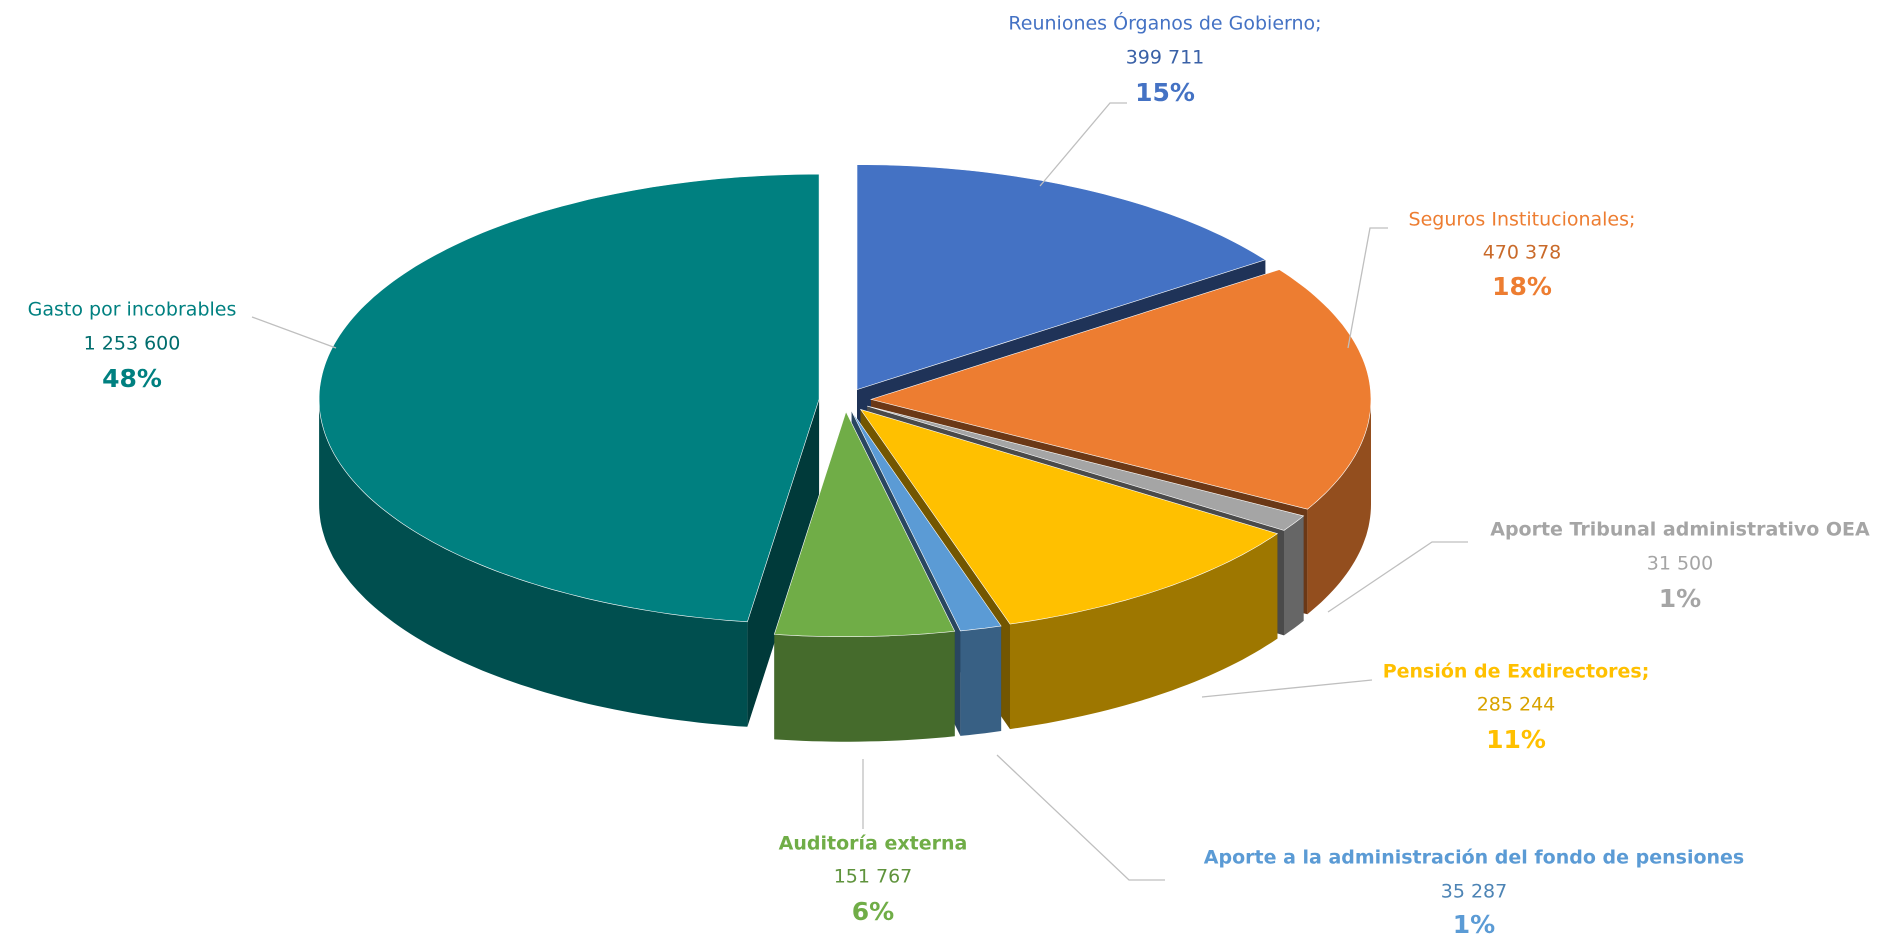  What do you see at coordinates (1522, 286) in the screenshot?
I see `percentage-label: 18%` at bounding box center [1522, 286].